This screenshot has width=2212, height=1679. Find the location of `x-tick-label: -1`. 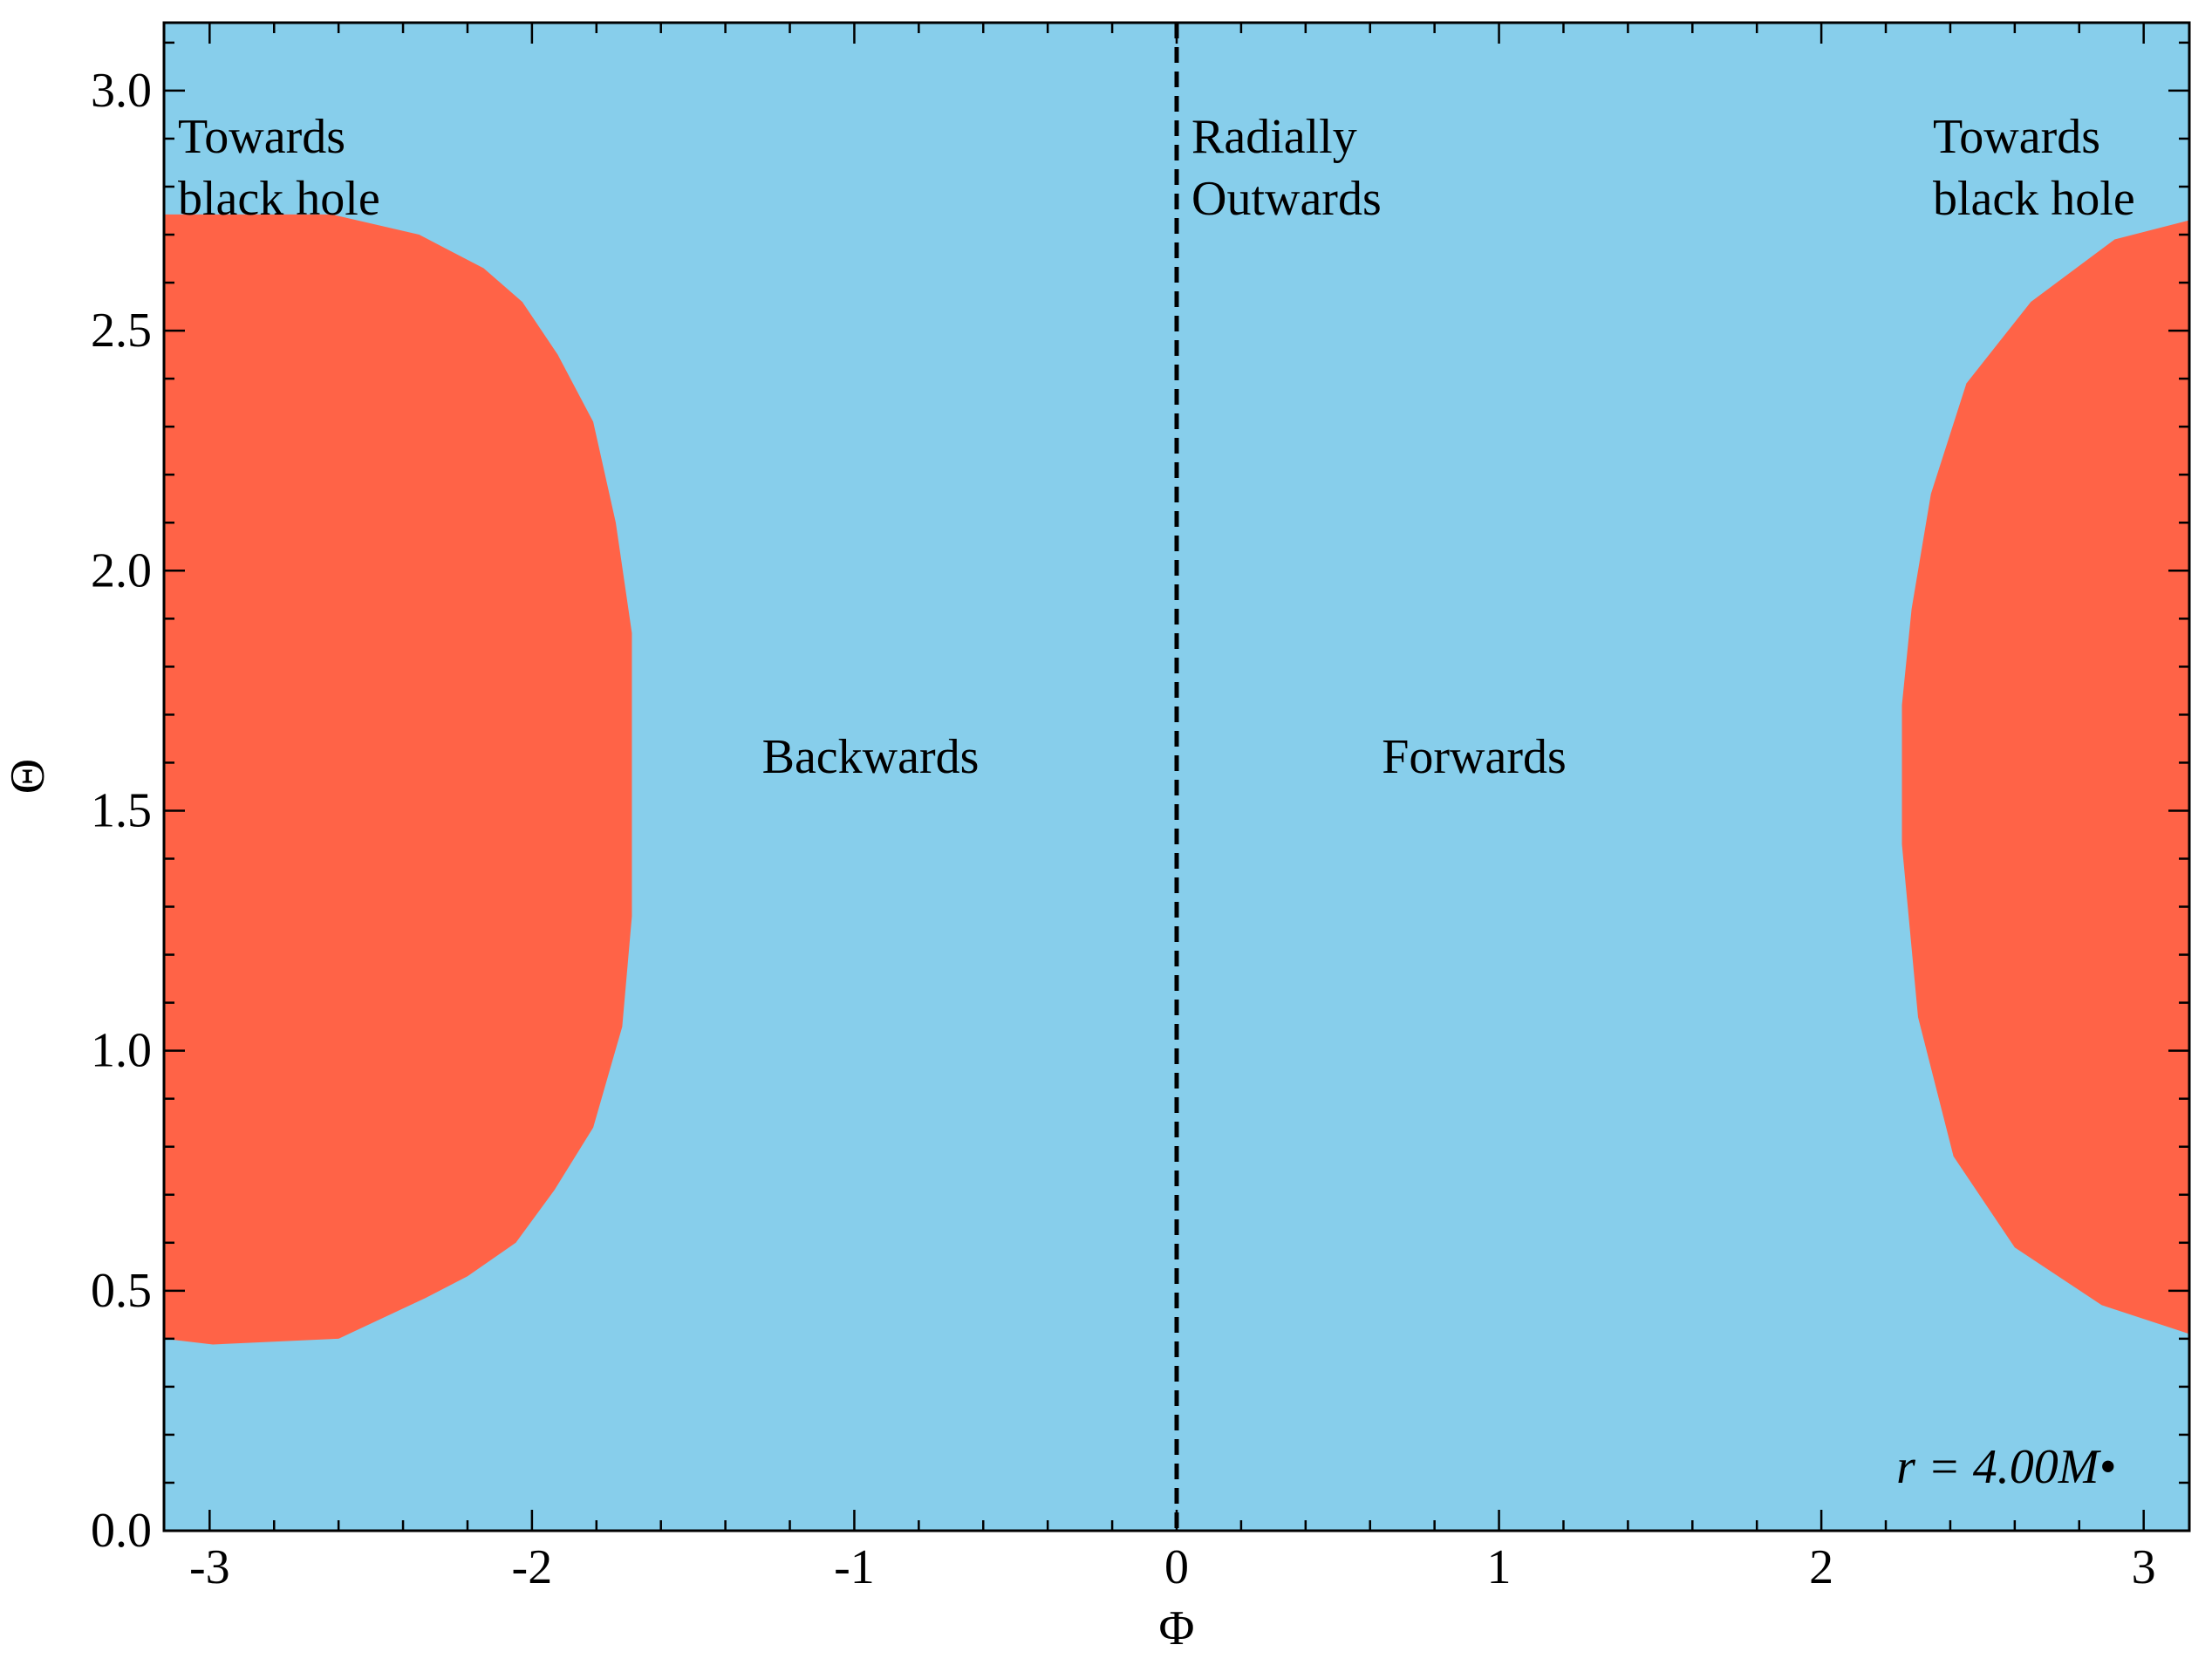

x-tick-label: -1 is located at coordinates (855, 1567).